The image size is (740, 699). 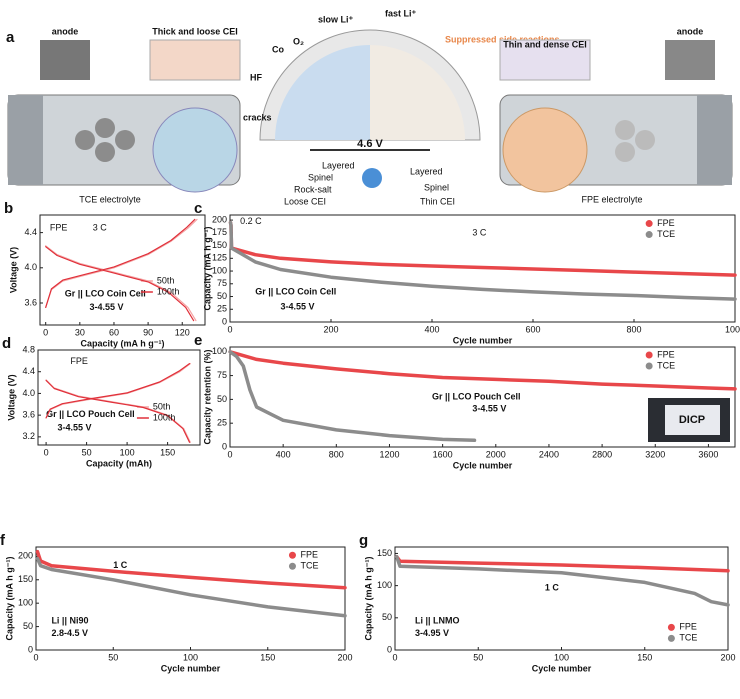 What do you see at coordinates (3, 540) in the screenshot?
I see `panel-letter: f` at bounding box center [3, 540].